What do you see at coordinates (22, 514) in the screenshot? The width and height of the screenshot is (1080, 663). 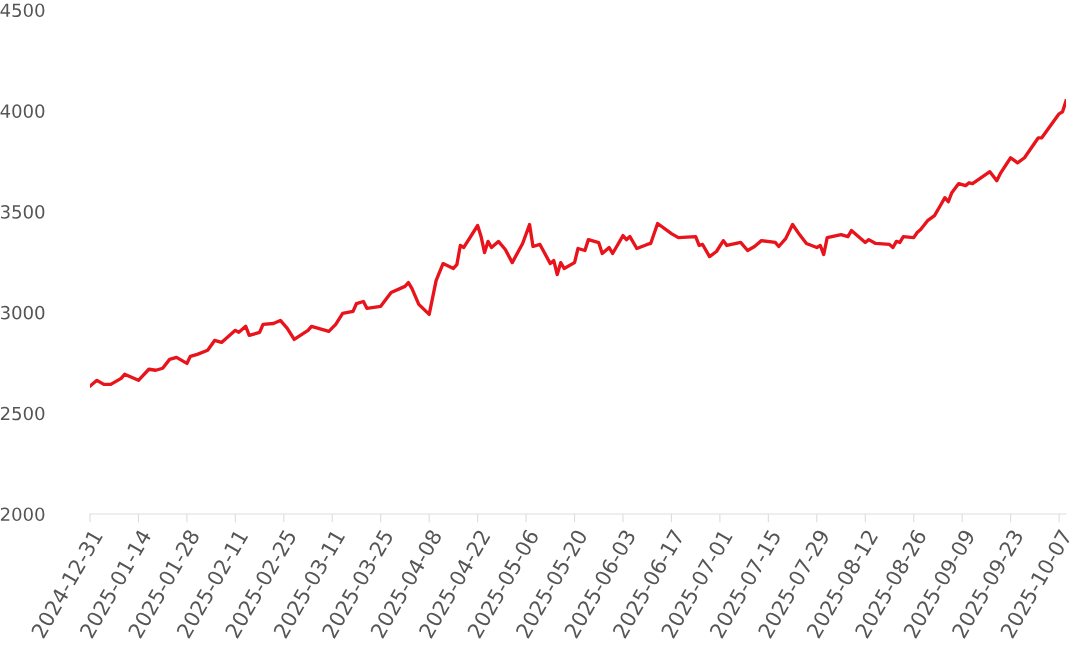 I see `y-tick-label: 2000` at bounding box center [22, 514].